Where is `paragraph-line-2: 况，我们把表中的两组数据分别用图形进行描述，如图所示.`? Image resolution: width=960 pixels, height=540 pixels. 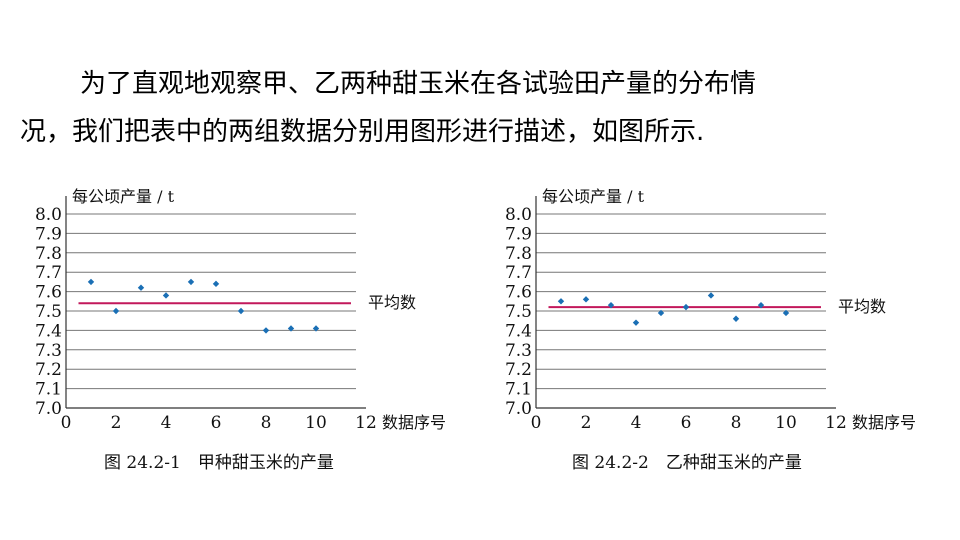
paragraph-line-2: 况，我们把表中的两组数据分别用图形进行描述，如图所示. is located at coordinates (362, 132).